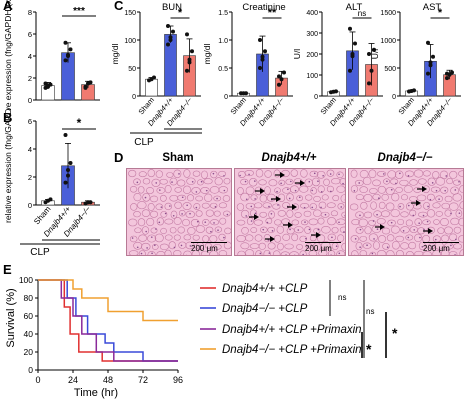  I want to click on y-tick-label: 0, so click(30, 205).